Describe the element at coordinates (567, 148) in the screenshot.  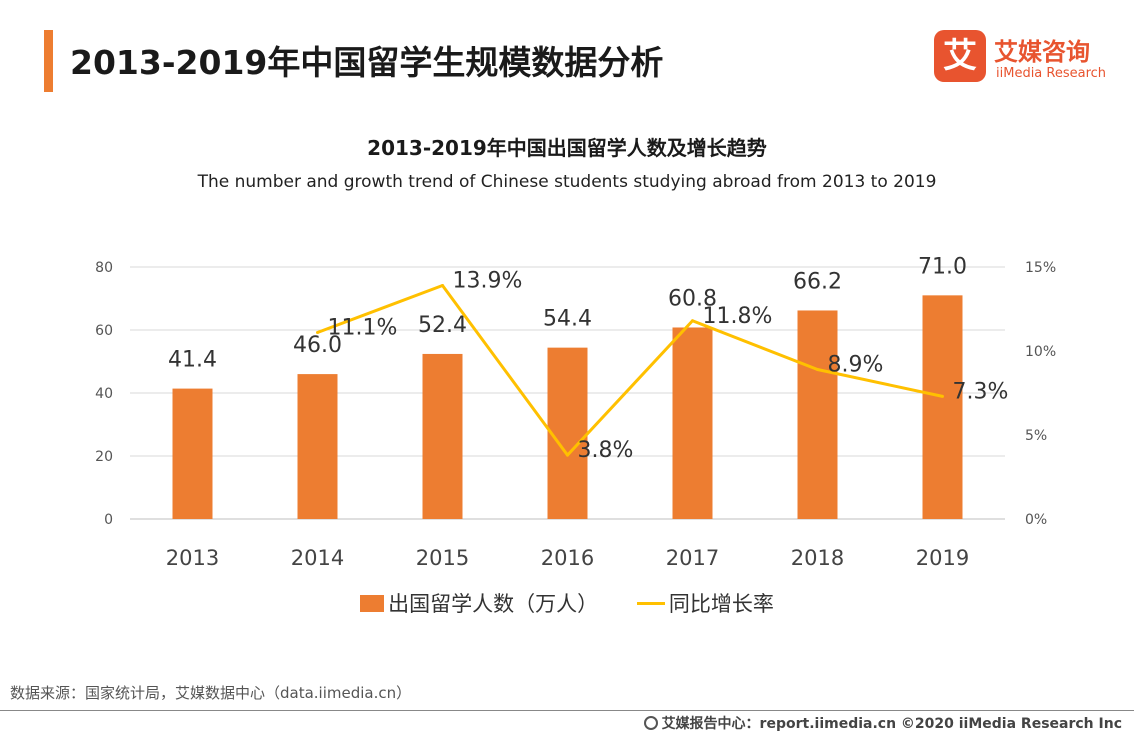
I see `chart-title: 2013-2019年中国出国留学人数及增长趋势` at that location.